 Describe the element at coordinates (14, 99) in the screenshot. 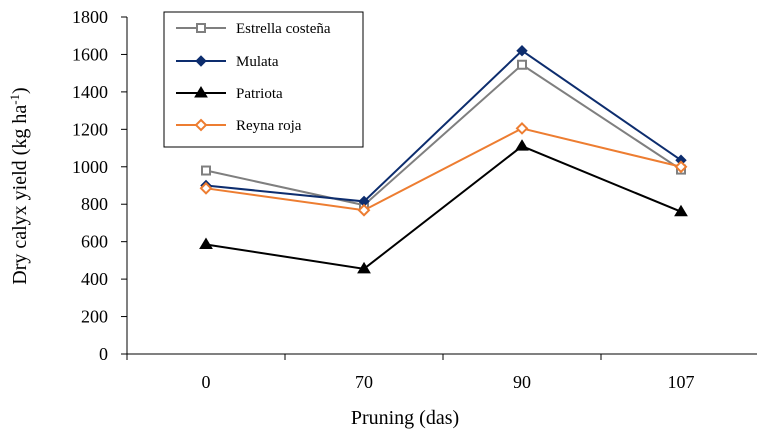

I see `y-axis-label-sup: -1` at that location.